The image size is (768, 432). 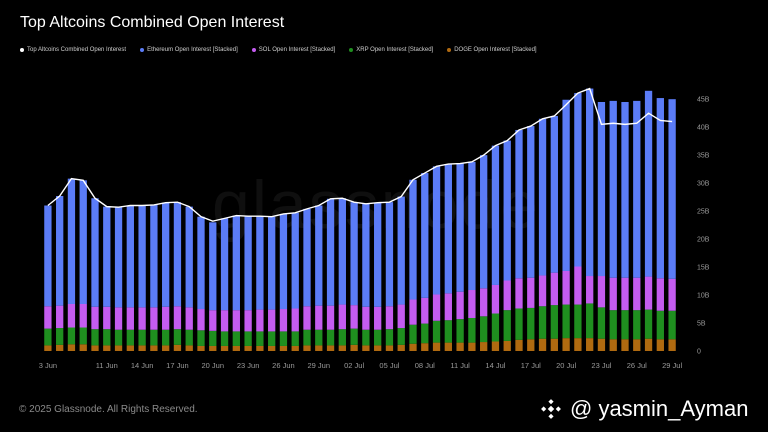 What do you see at coordinates (142, 365) in the screenshot?
I see `x-tick-label: 14 Jun` at bounding box center [142, 365].